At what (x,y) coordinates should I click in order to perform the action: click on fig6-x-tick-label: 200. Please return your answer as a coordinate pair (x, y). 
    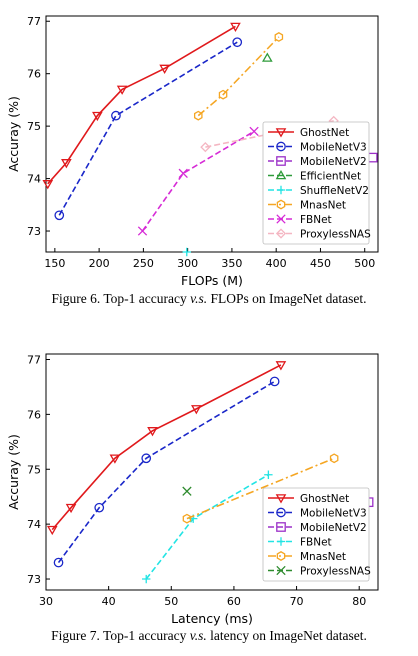
    Looking at the image, I should click on (99, 263).